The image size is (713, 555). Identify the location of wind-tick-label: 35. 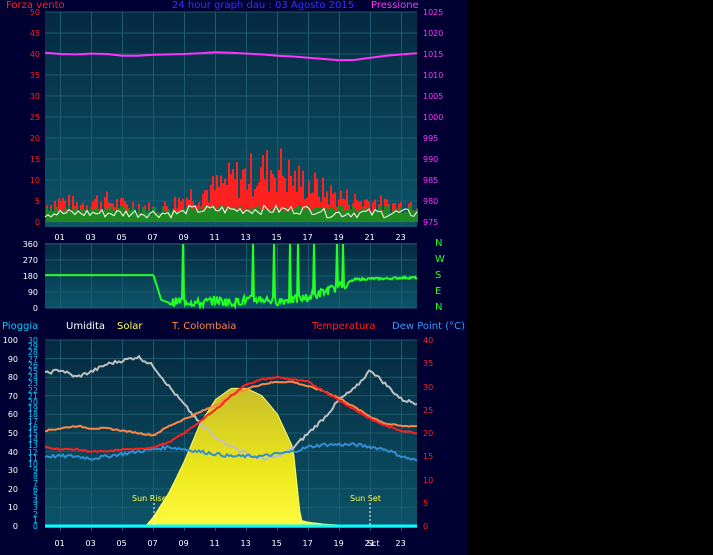
(34, 75).